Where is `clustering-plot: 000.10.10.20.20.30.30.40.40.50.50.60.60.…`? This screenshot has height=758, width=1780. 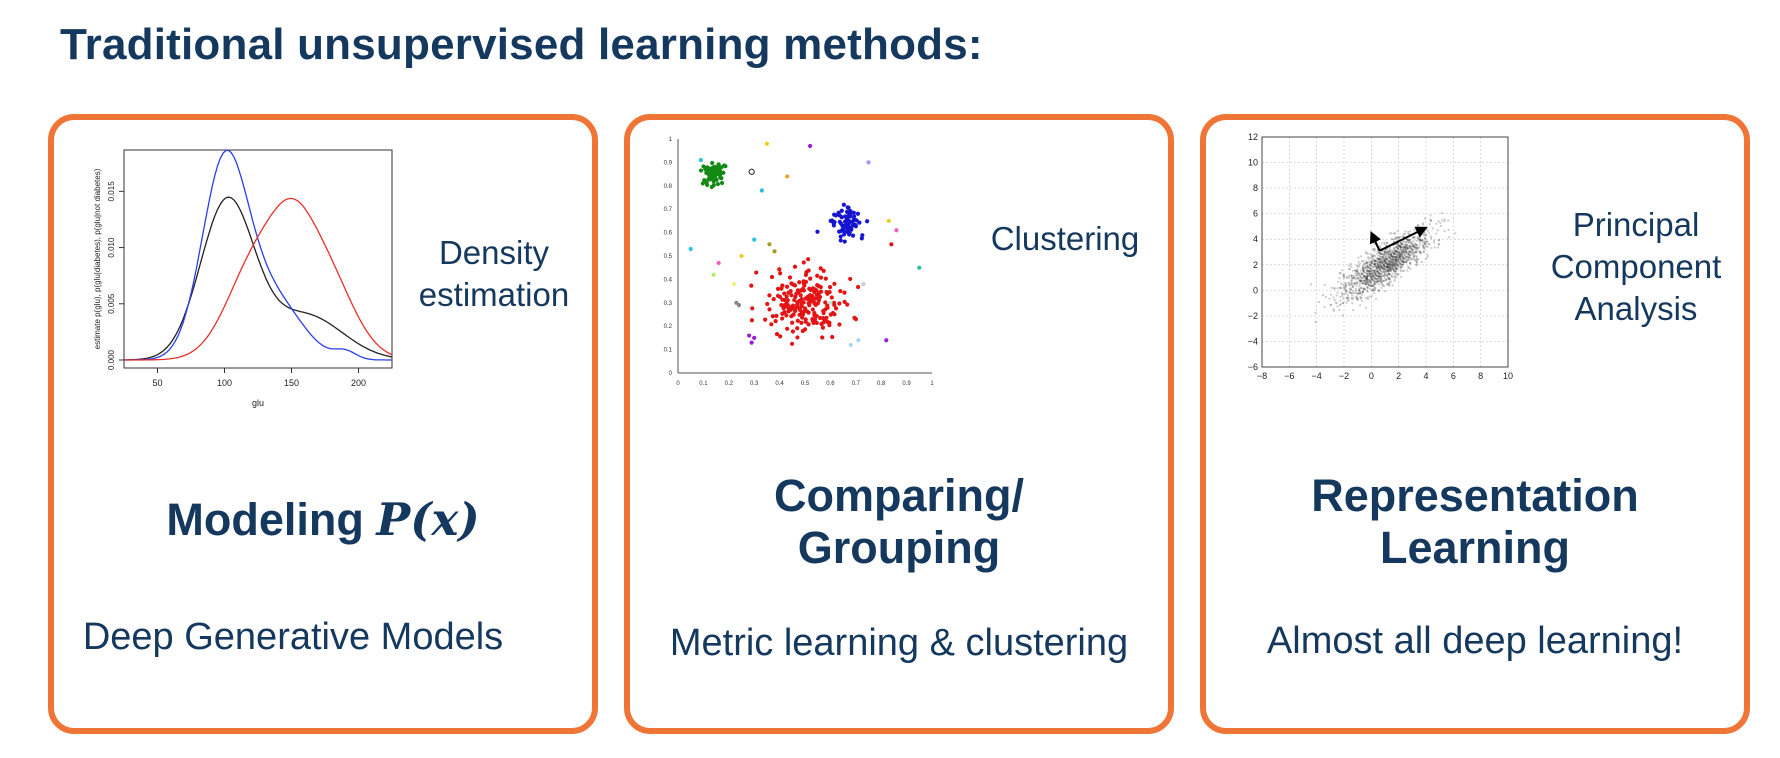
clustering-plot: 000.10.10.20.20.30.30.40.40.50.50.60.60.… is located at coordinates (799, 262).